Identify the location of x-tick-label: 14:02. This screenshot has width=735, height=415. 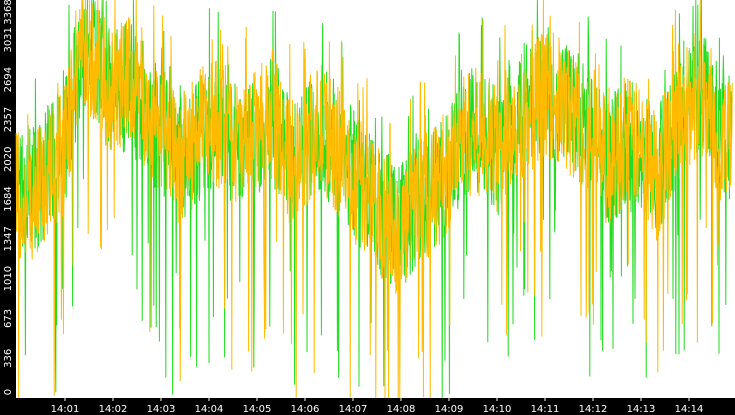
(113, 409).